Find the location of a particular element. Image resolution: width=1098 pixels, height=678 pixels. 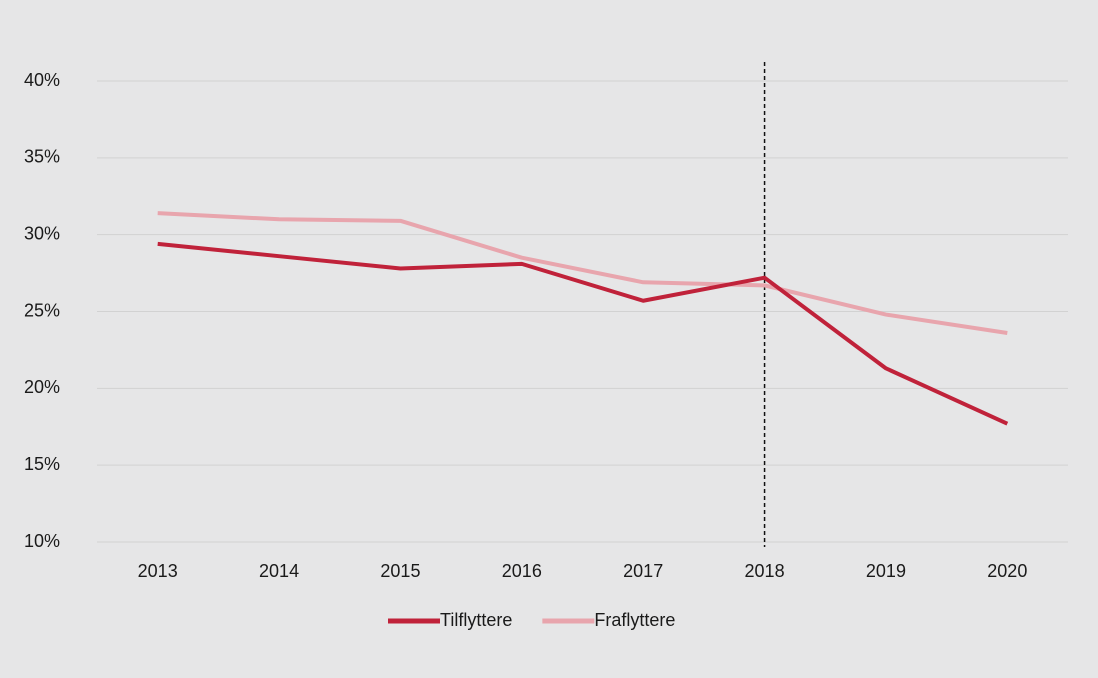

x-tick-label: 2016 is located at coordinates (522, 571).